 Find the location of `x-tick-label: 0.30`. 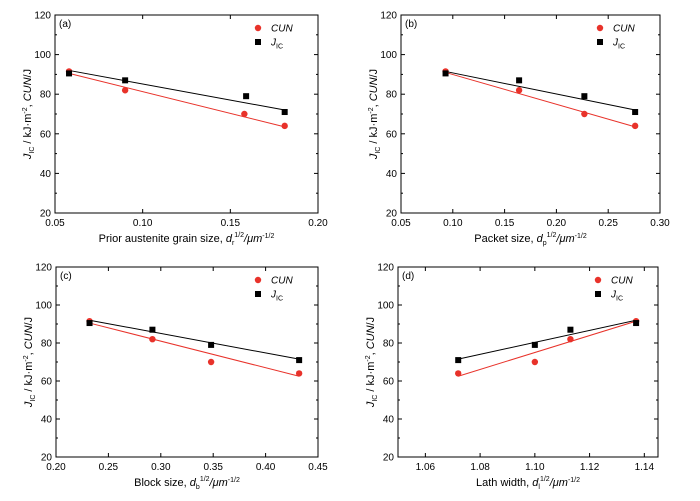

x-tick-label: 0.30 is located at coordinates (161, 467).